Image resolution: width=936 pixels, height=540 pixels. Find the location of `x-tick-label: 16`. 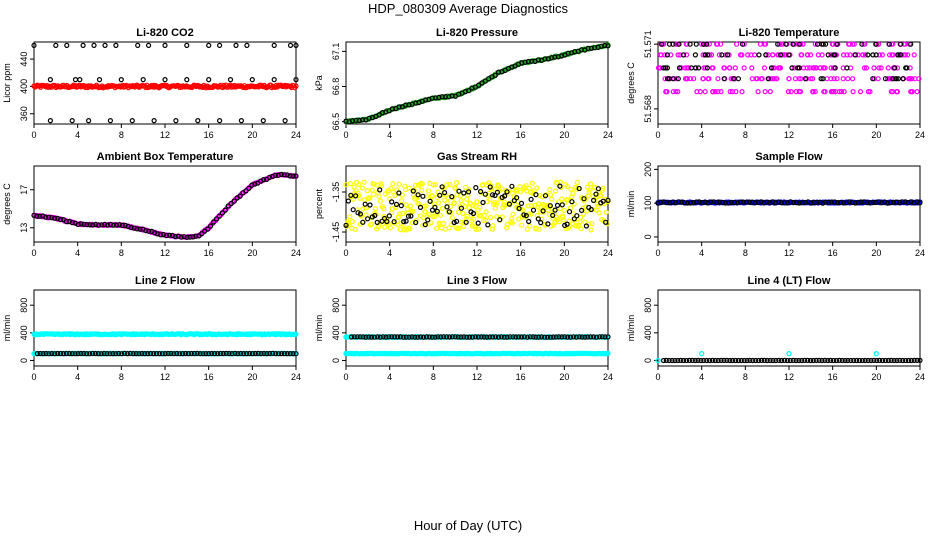

x-tick-label: 16 is located at coordinates (521, 135).